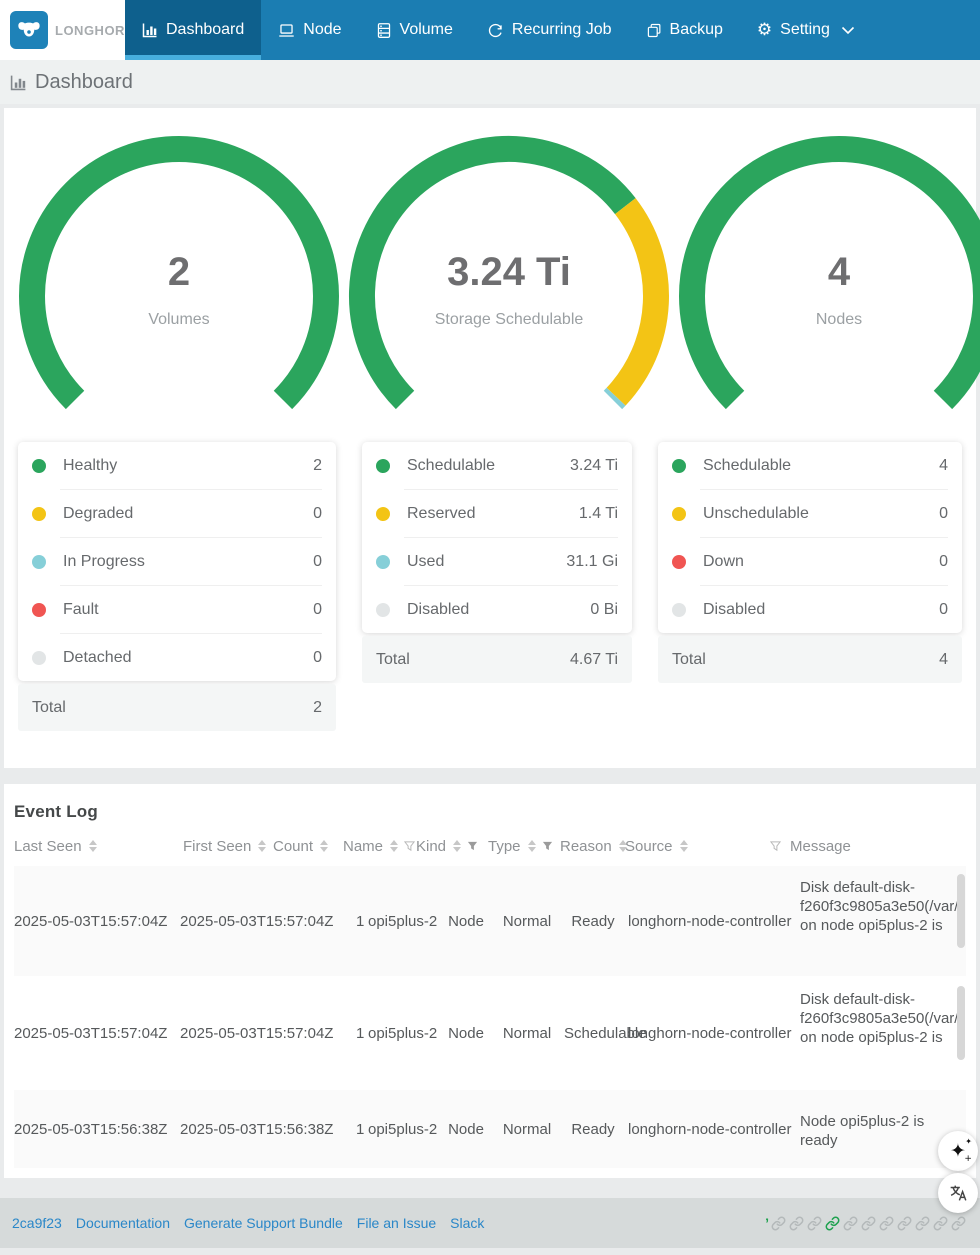 Image resolution: width=980 pixels, height=1255 pixels. I want to click on cell-first-seen: 2025-05-03T15:56:38Z, so click(257, 1129).